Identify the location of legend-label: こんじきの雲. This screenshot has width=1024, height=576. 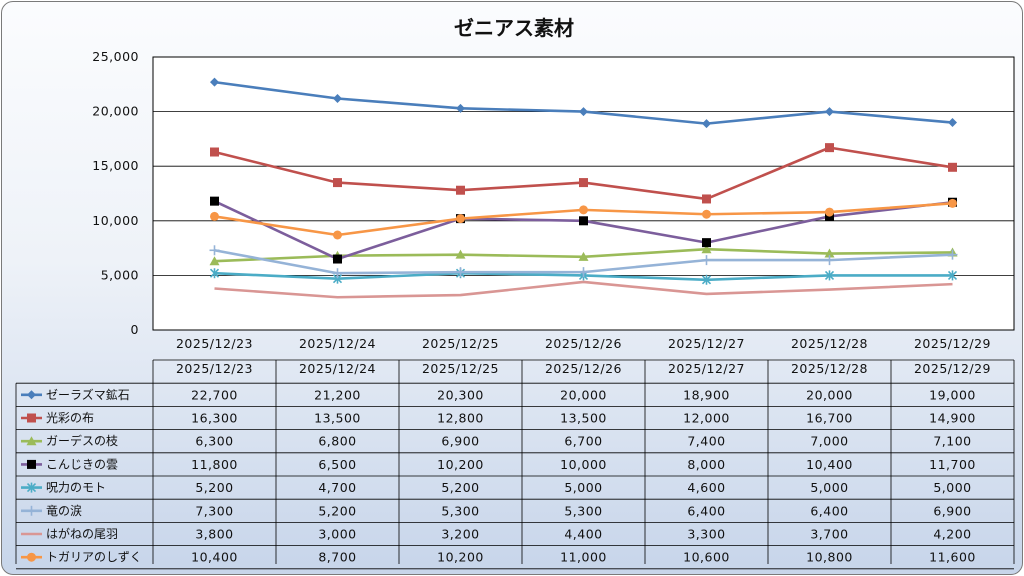
(82, 464).